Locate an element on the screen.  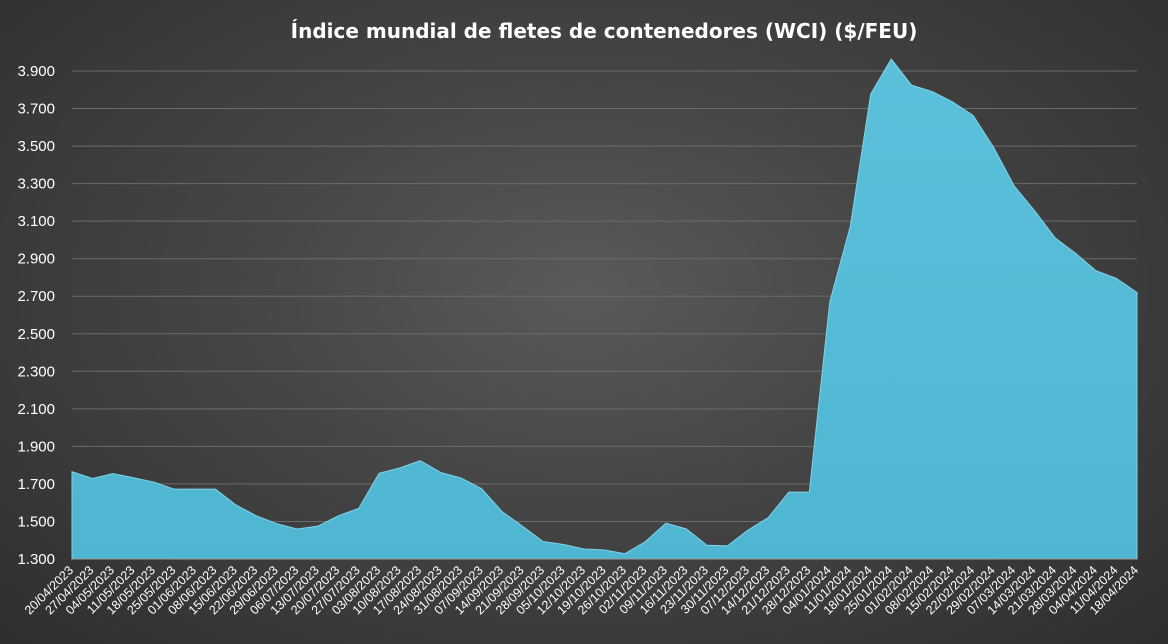
y-tick-label: 1.900 is located at coordinates (36, 446).